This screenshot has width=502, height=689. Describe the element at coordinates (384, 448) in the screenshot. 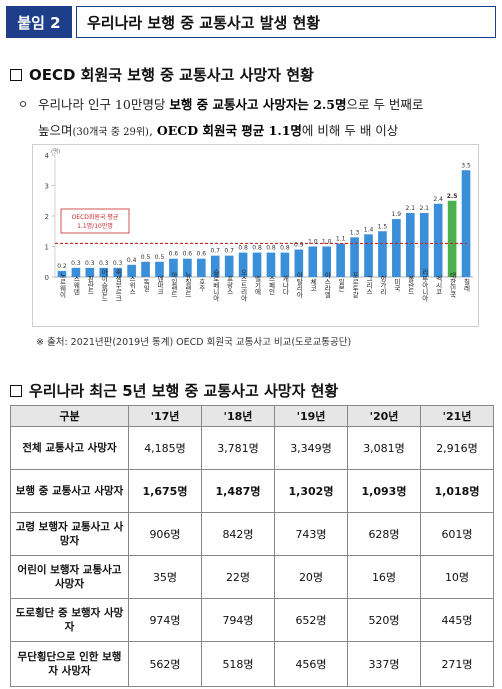

I see `table-cell: 3,081명` at that location.